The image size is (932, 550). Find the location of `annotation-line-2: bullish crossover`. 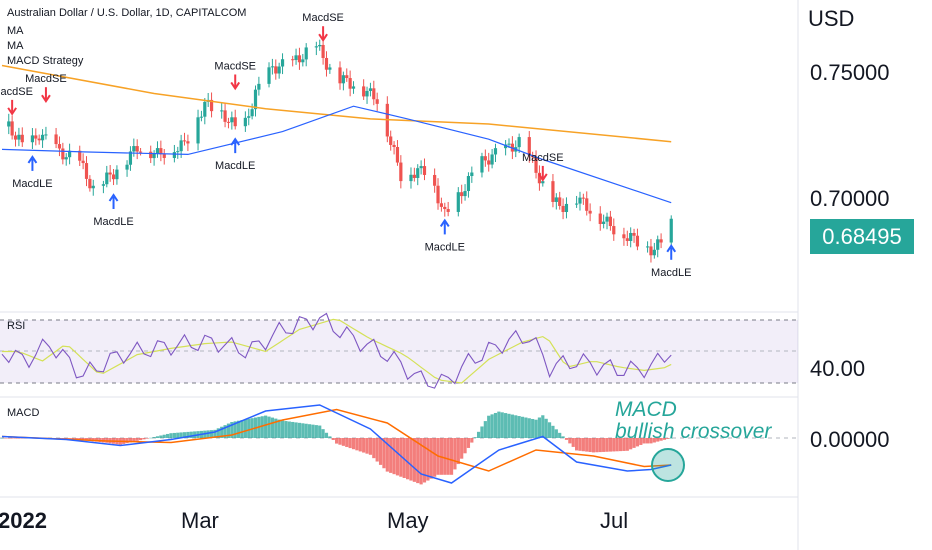

annotation-line-2: bullish crossover is located at coordinates (693, 431).